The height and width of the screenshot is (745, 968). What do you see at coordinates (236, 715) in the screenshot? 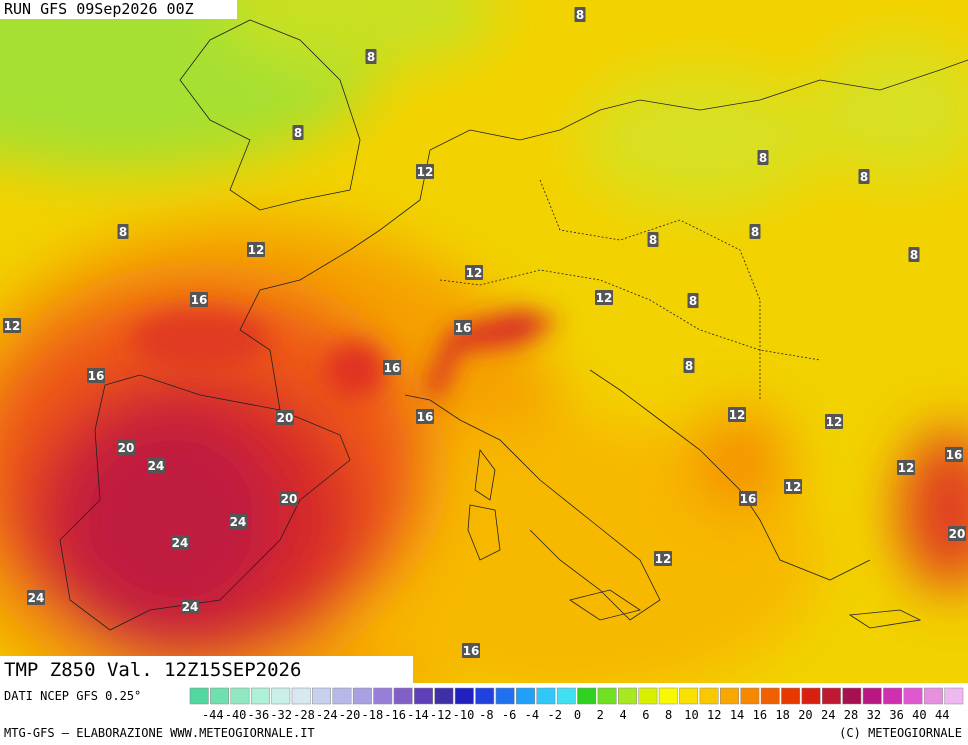
I see `colorbar-tick-label: -40` at bounding box center [236, 715].